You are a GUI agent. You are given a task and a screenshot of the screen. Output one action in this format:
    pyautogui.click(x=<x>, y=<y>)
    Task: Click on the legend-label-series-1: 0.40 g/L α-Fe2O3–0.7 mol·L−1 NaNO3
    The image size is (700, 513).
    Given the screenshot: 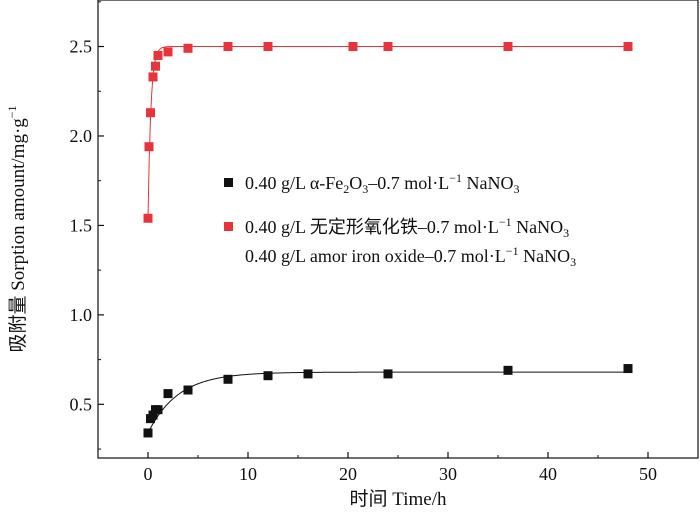 What is the action you would take?
    pyautogui.click(x=382, y=183)
    